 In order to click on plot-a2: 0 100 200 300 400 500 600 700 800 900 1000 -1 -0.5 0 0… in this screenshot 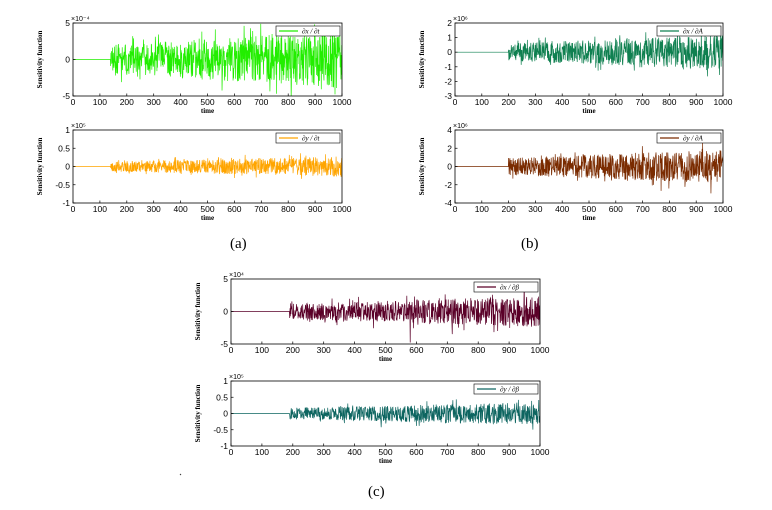, I will do `click(194, 172)`.